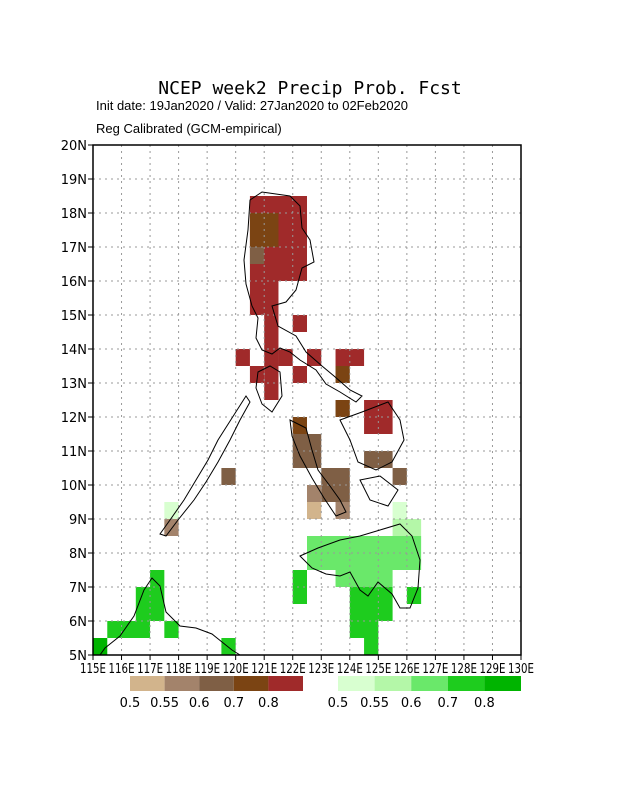  Describe the element at coordinates (74, 180) in the screenshot. I see `y-tick-label: 19N` at that location.